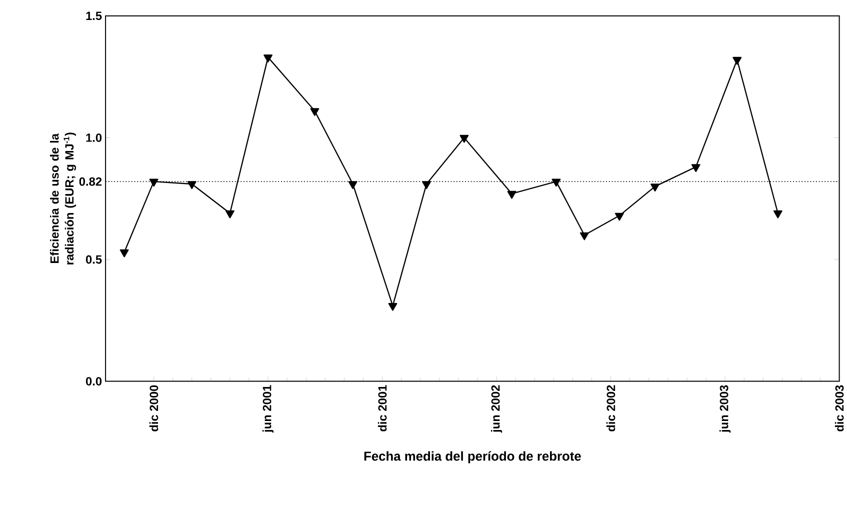 Image resolution: width=847 pixels, height=511 pixels. I want to click on x-tick-label: dic 2002, so click(611, 408).